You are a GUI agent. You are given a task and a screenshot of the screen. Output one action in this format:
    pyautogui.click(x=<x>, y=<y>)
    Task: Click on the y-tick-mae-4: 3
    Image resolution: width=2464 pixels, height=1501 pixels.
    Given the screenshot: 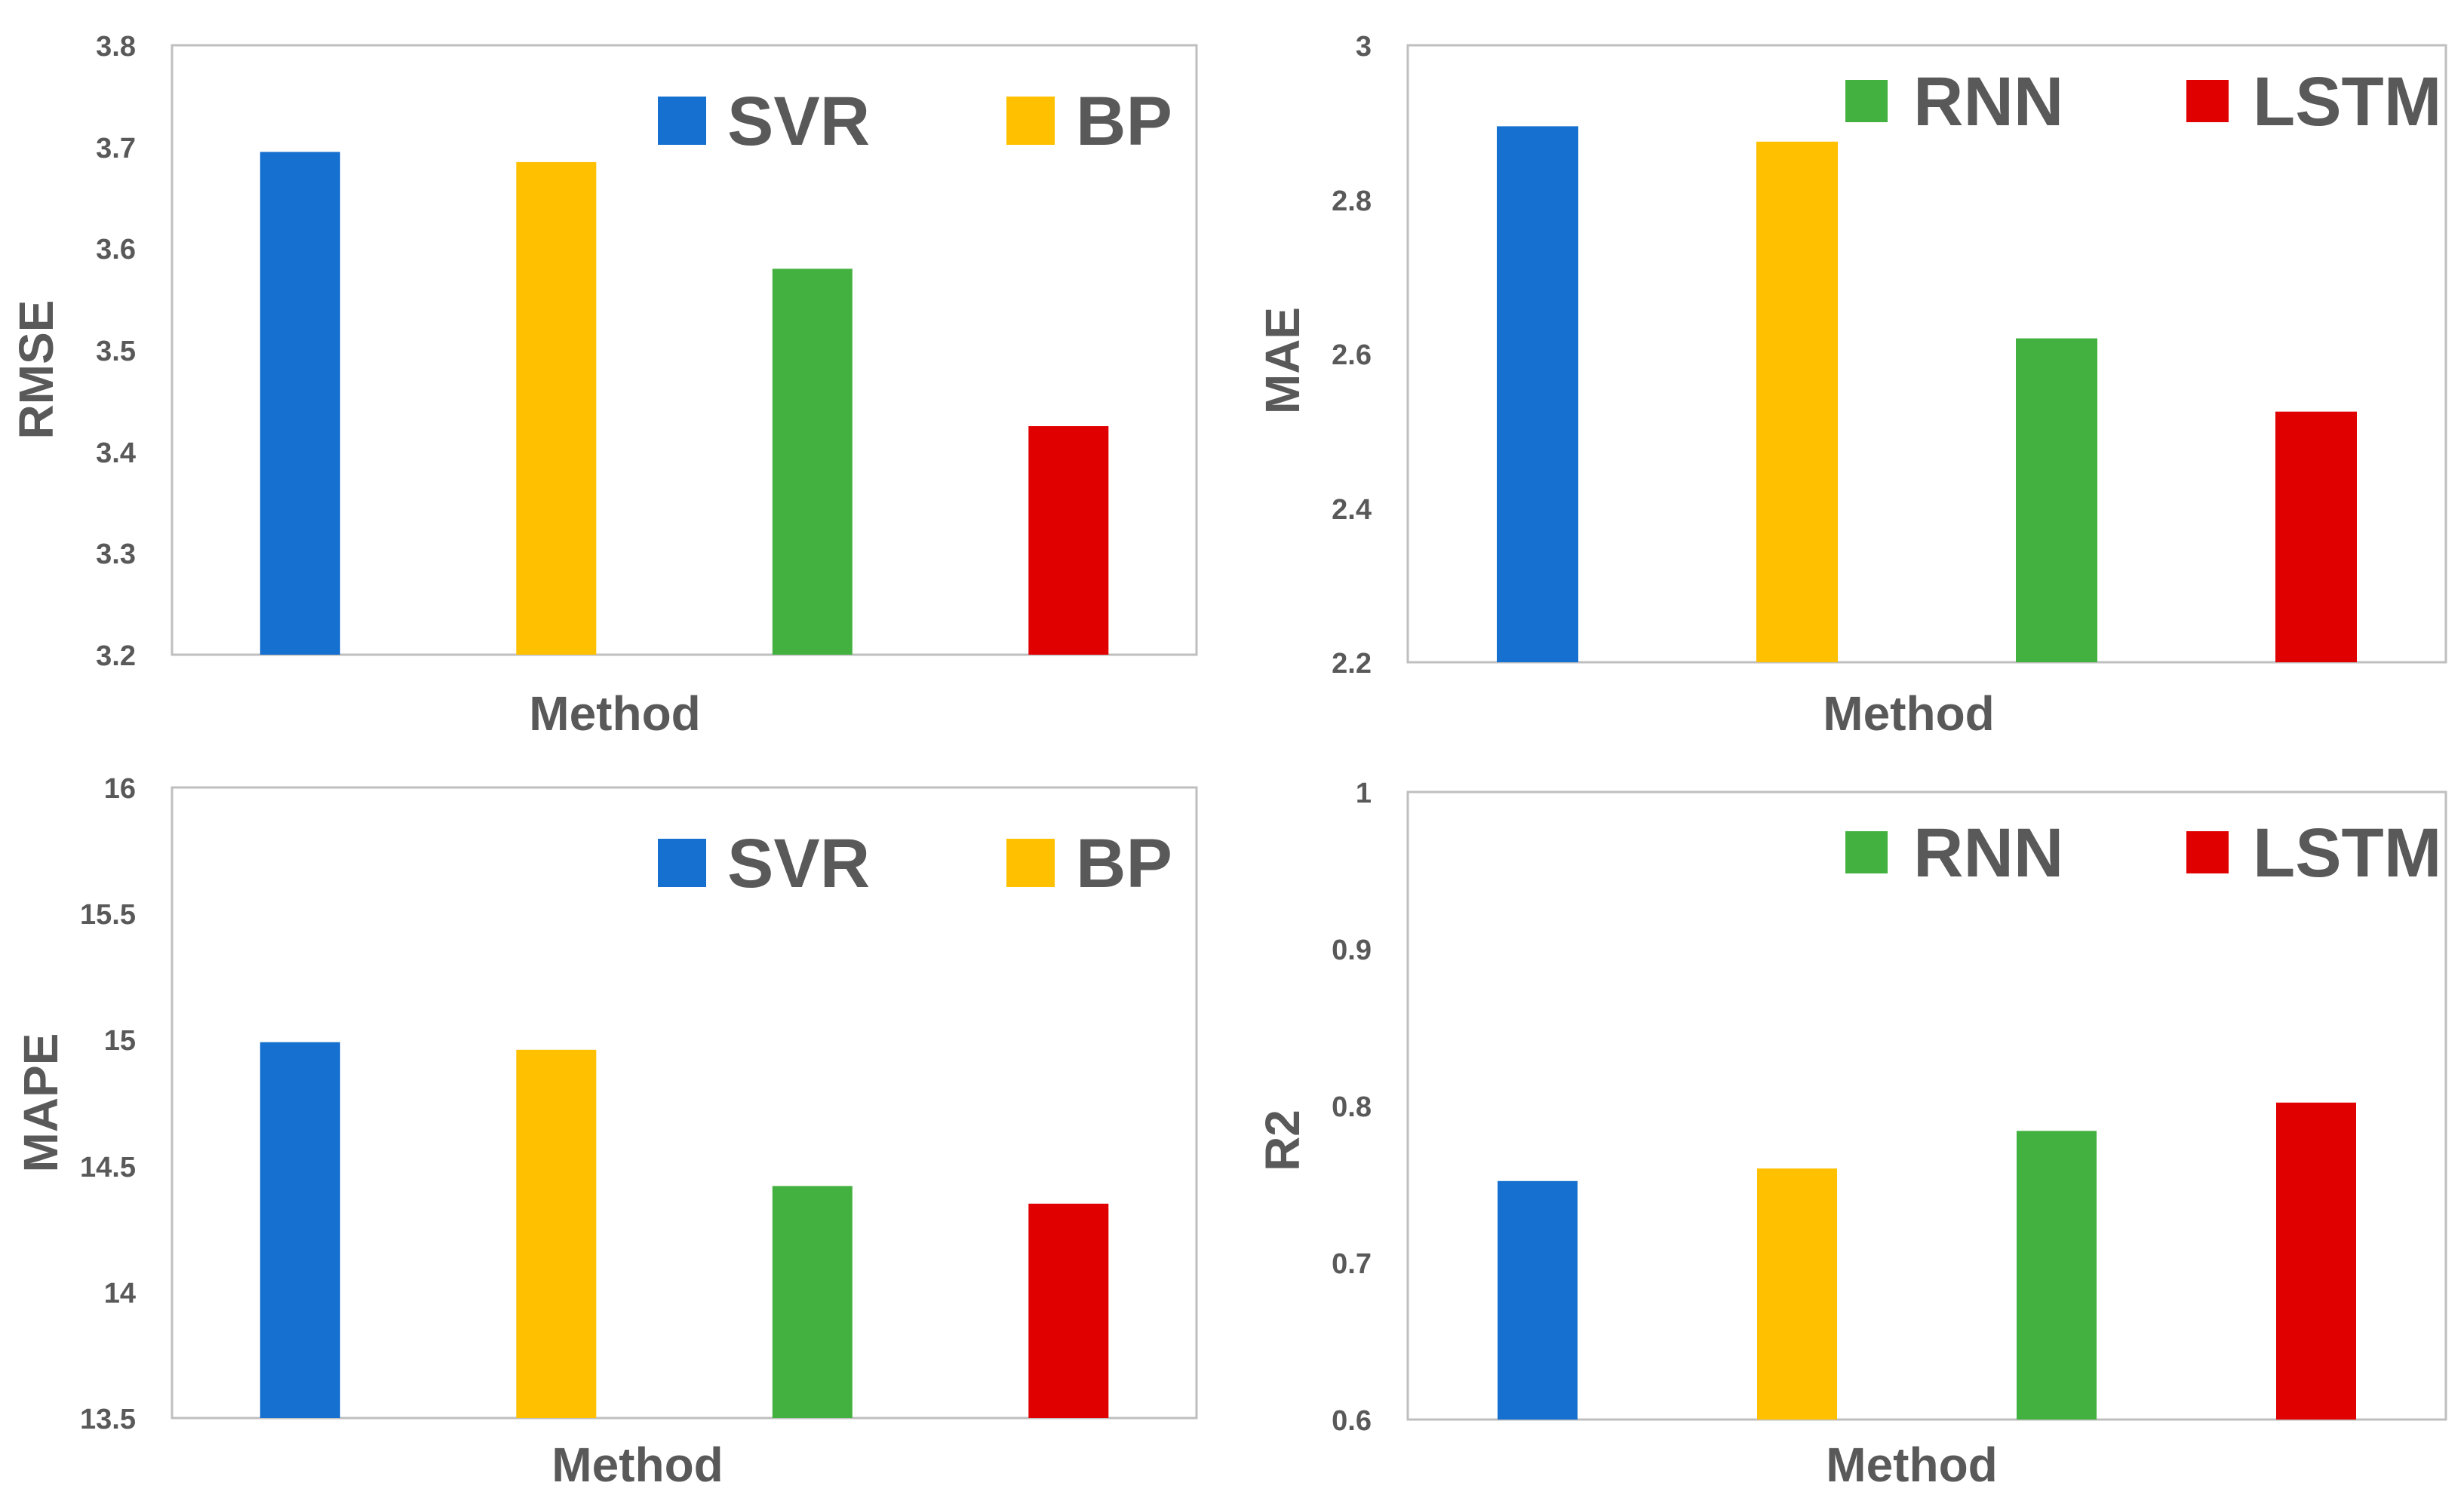 What is the action you would take?
    pyautogui.click(x=1364, y=47)
    